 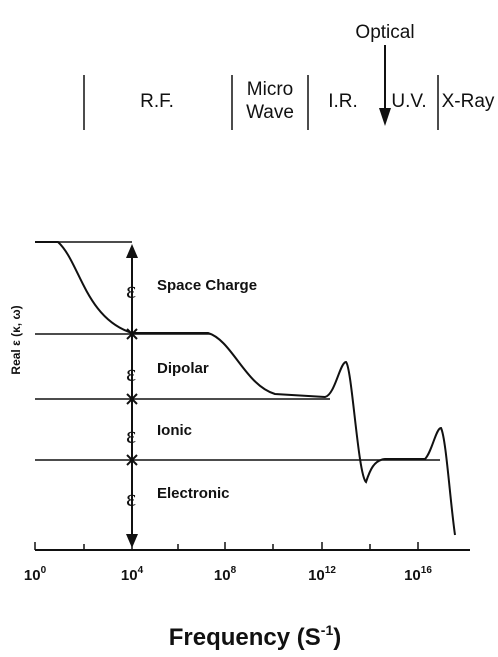 I want to click on x-tick-label: 10¹⁶, so click(x=418, y=574).